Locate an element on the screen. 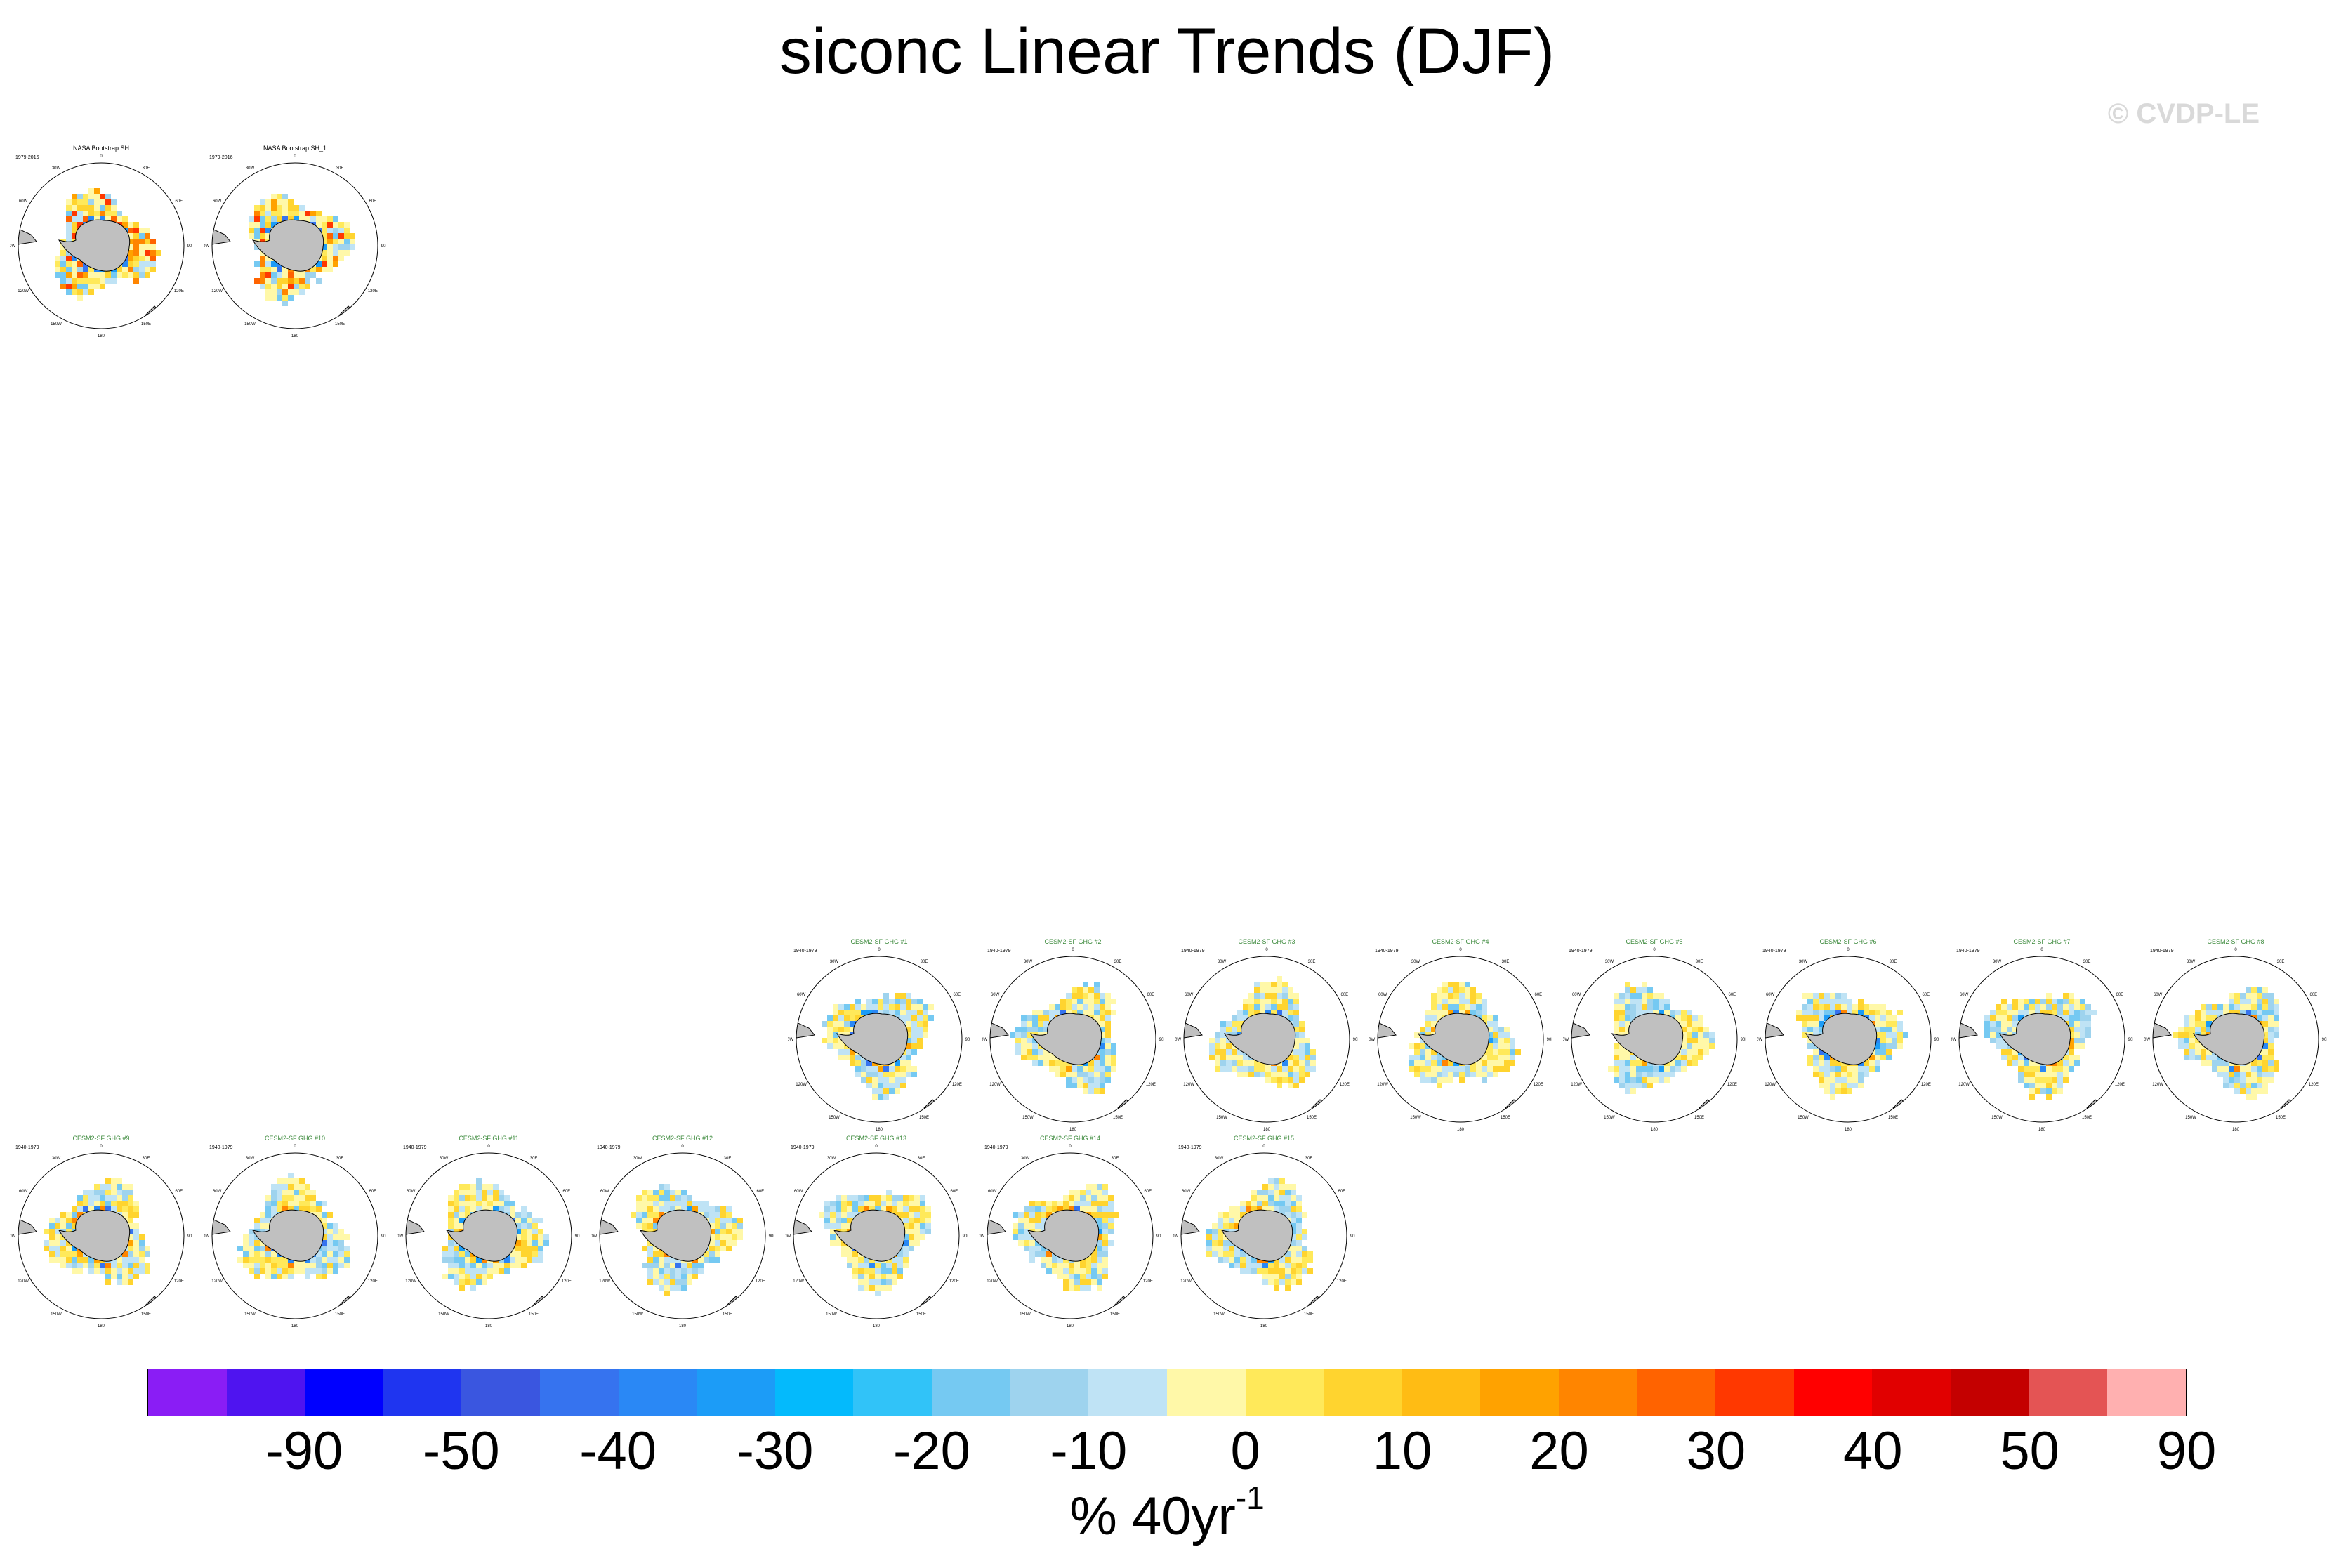 This screenshot has height=1568, width=2334. colorbar-tick-label: 40 is located at coordinates (1873, 1451).